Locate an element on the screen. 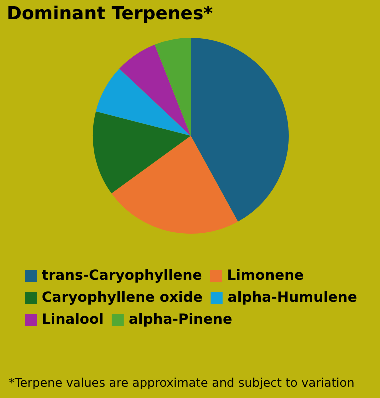 This screenshot has height=398, width=380. legend-label: alpha-Humulene is located at coordinates (293, 298).